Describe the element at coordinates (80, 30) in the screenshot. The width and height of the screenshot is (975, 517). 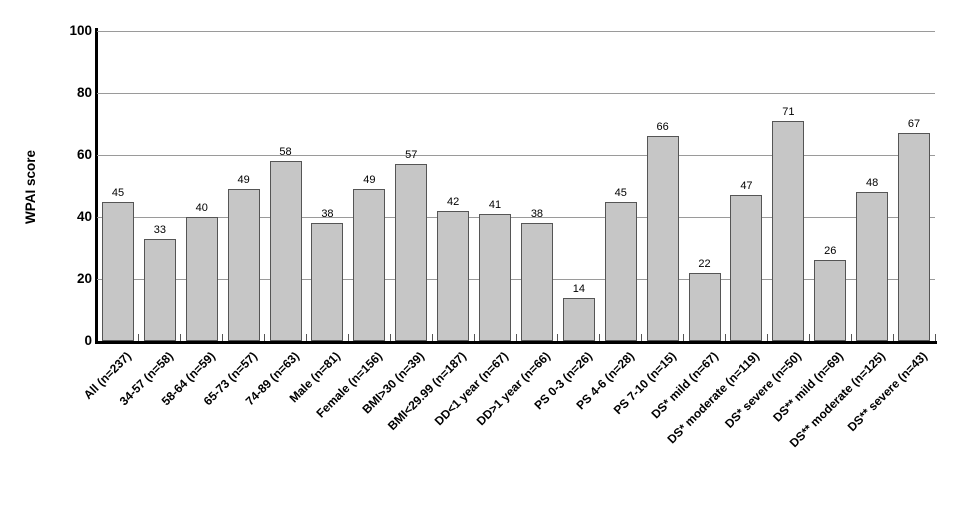
I see `y-tick-label-100: 100` at that location.